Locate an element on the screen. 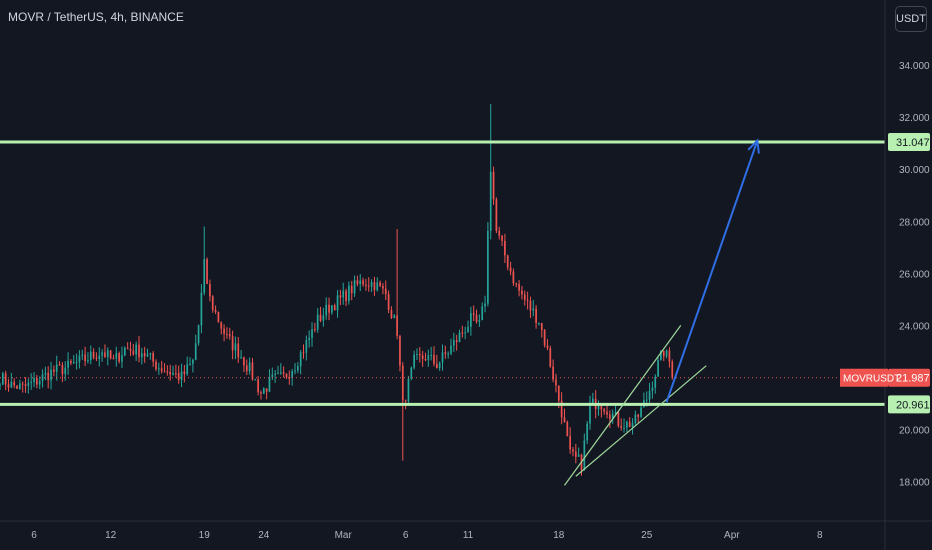  time-axis: 6 12 19 24 Mar 6 11 18 25 Apr 8 is located at coordinates (466, 530).